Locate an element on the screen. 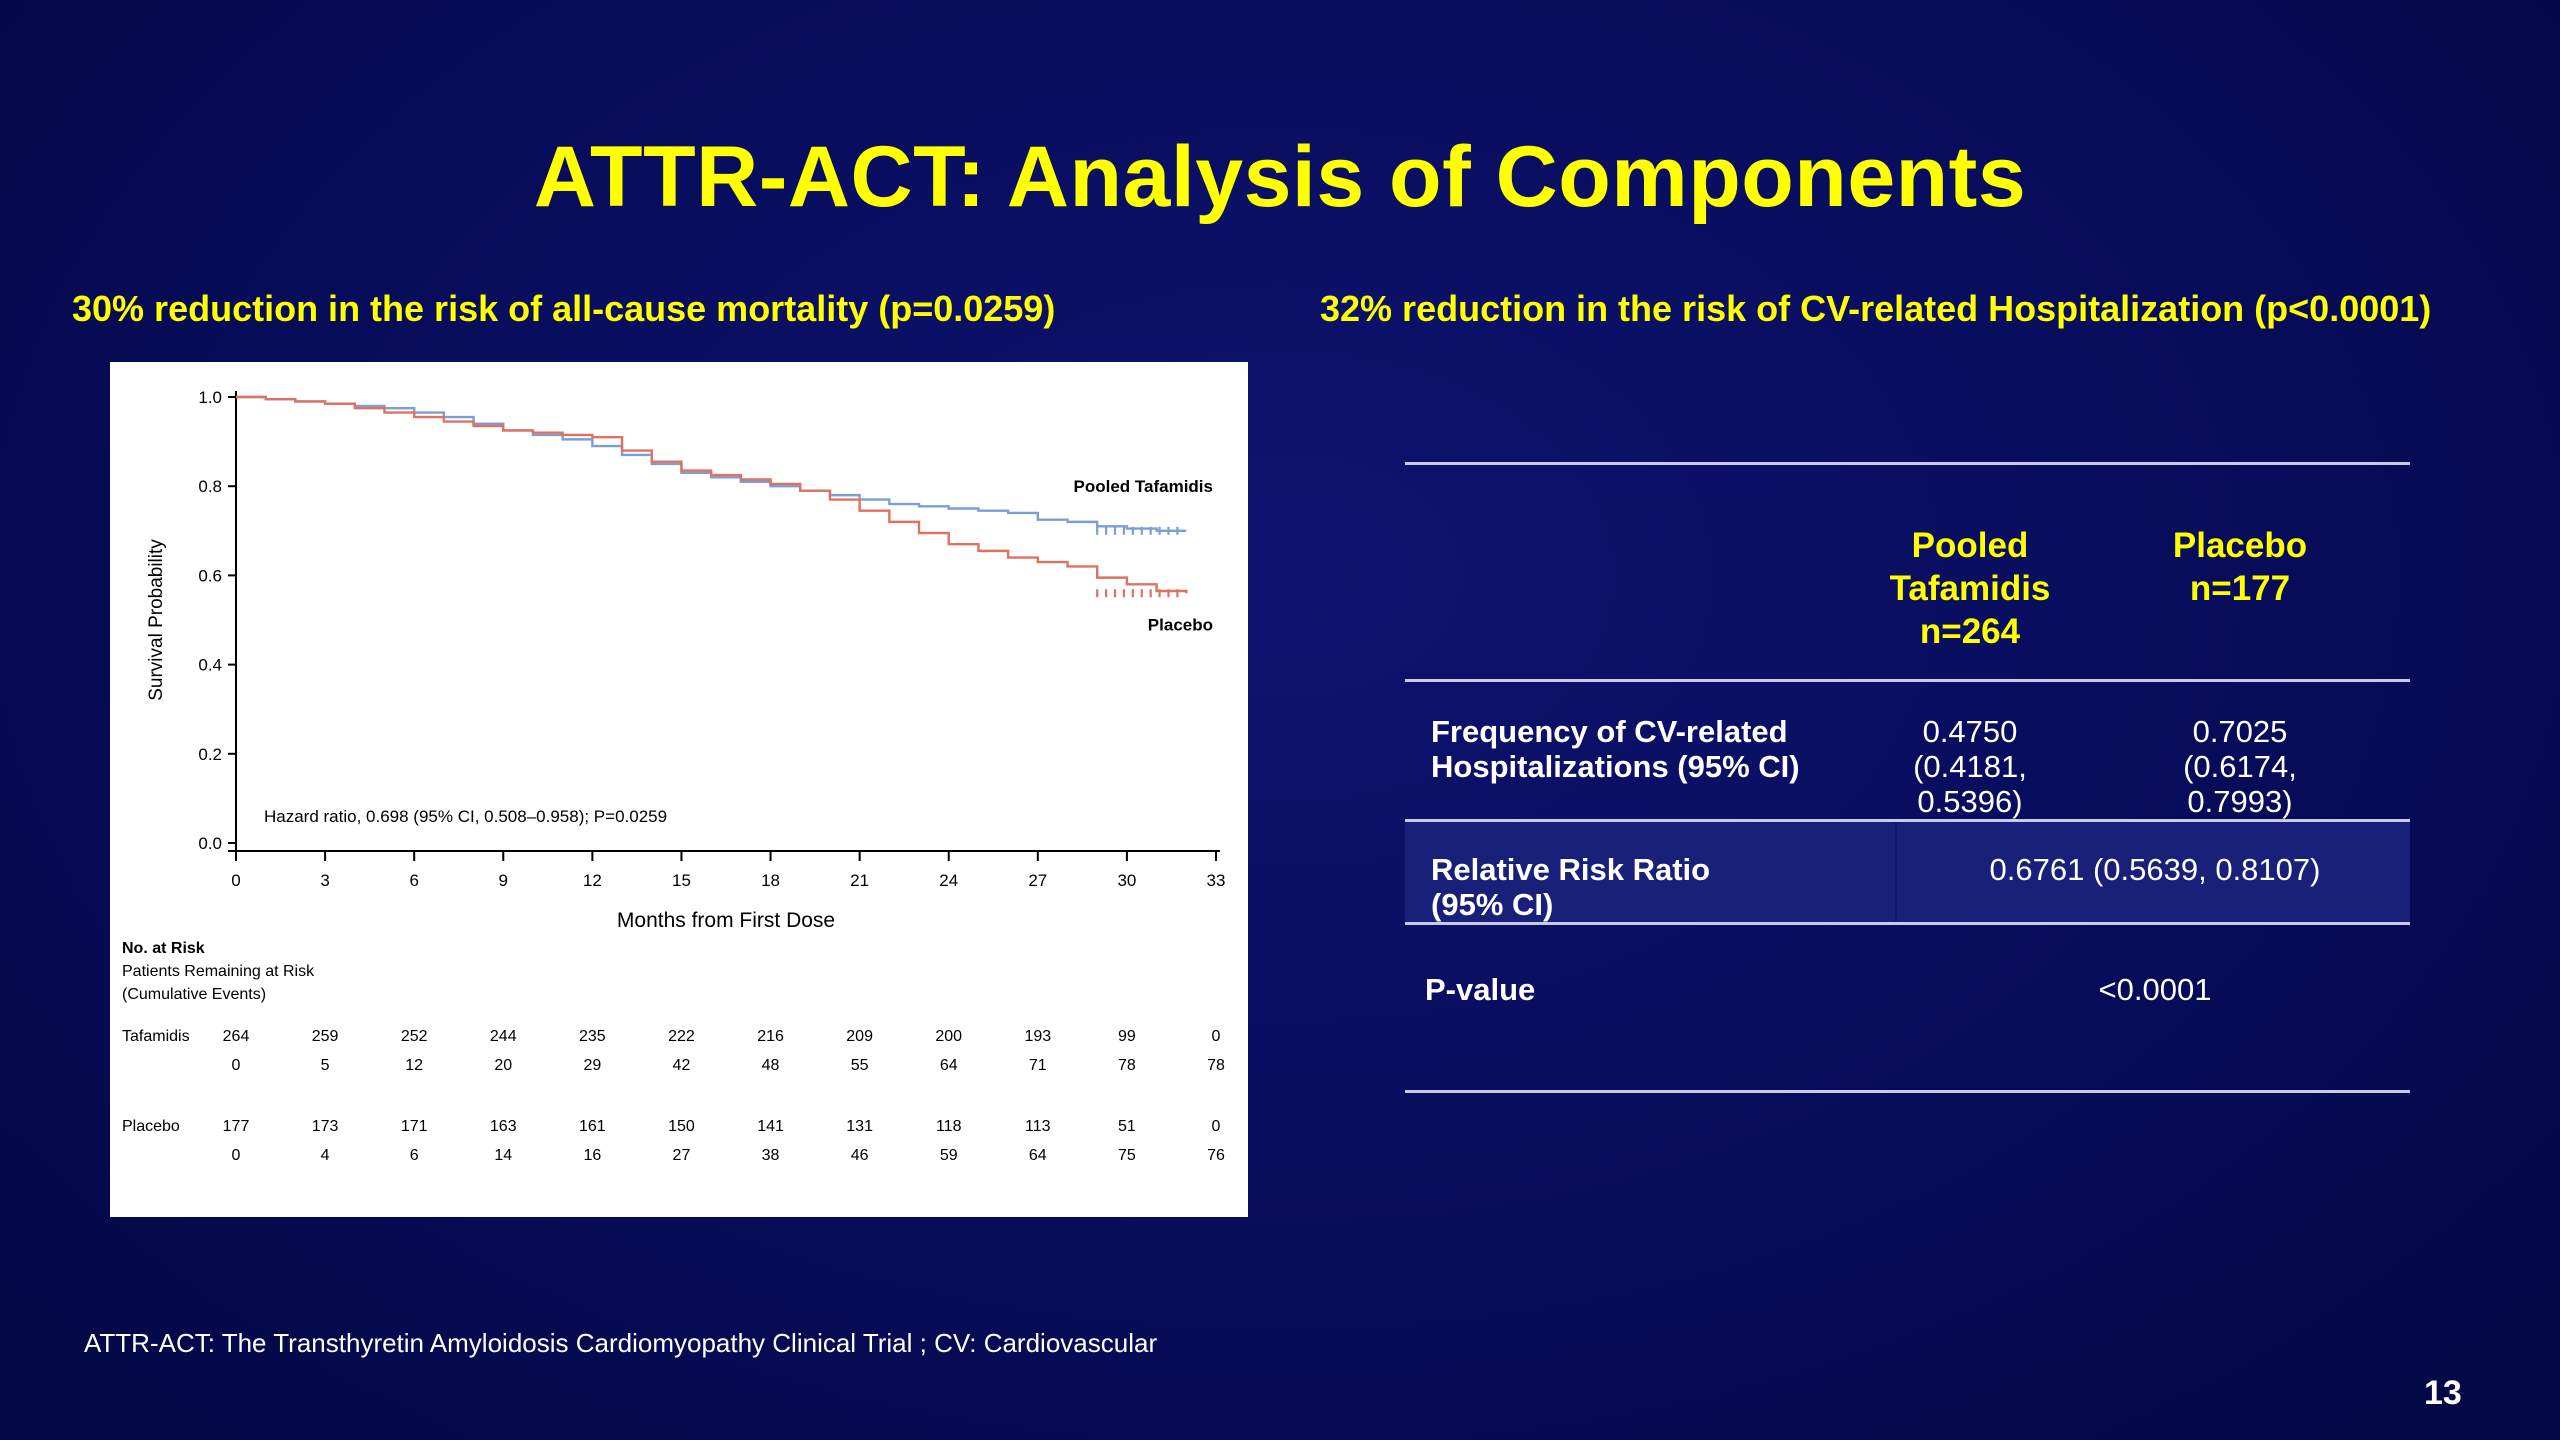  at-risk-events: 38 is located at coordinates (771, 1155).